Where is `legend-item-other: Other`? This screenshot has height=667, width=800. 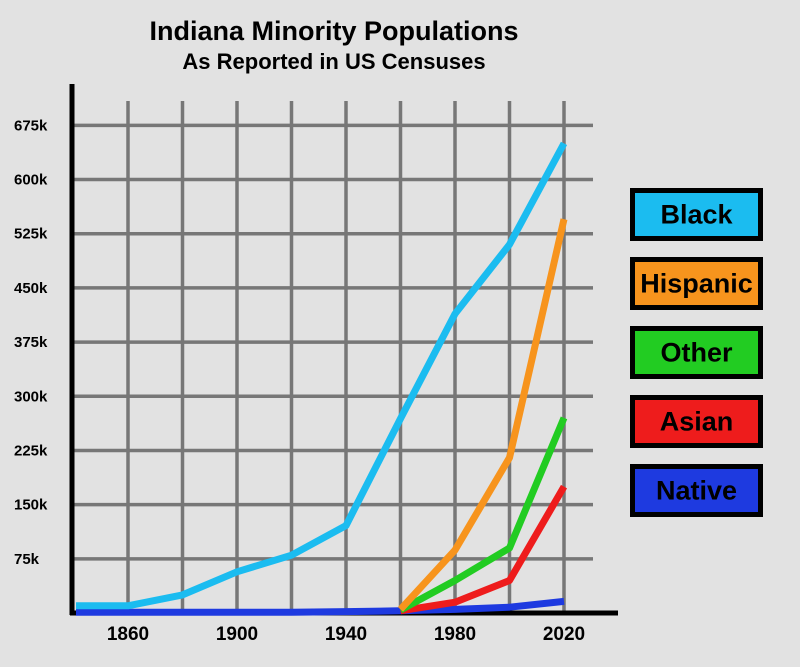
legend-item-other: Other is located at coordinates (696, 352).